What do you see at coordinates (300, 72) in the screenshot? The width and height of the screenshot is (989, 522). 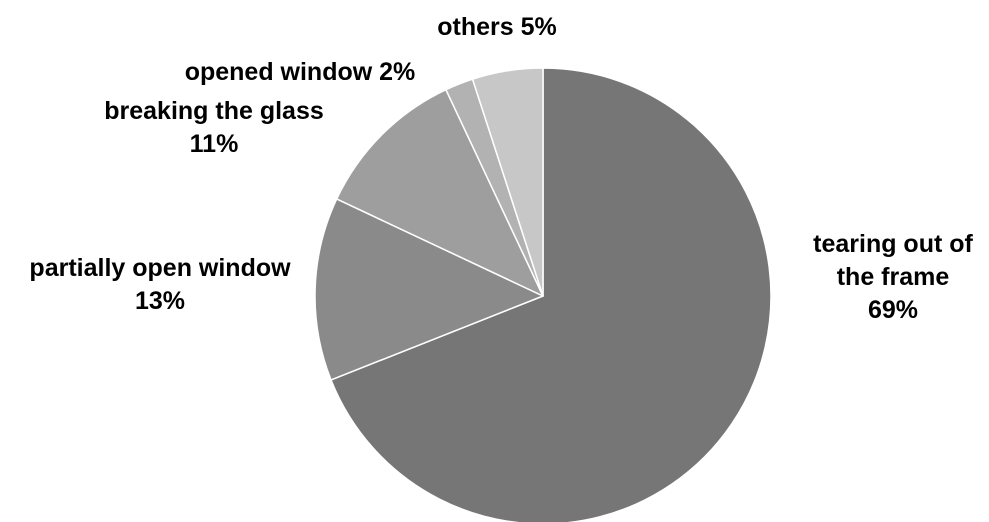 I see `data-label-opened-window: opened window 2%` at bounding box center [300, 72].